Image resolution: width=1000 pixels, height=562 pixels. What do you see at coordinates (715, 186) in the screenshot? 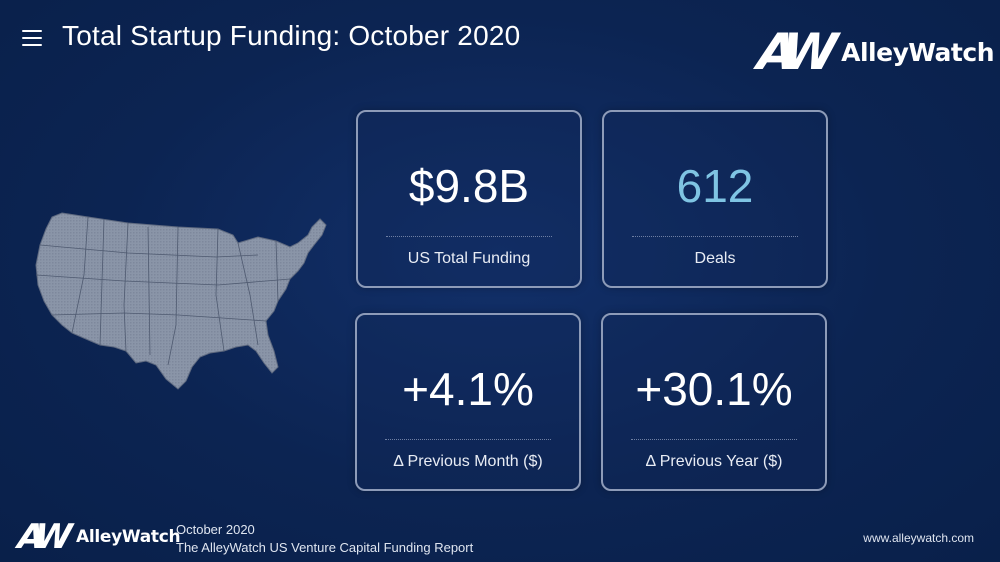
I see `stat-value: 612` at bounding box center [715, 186].